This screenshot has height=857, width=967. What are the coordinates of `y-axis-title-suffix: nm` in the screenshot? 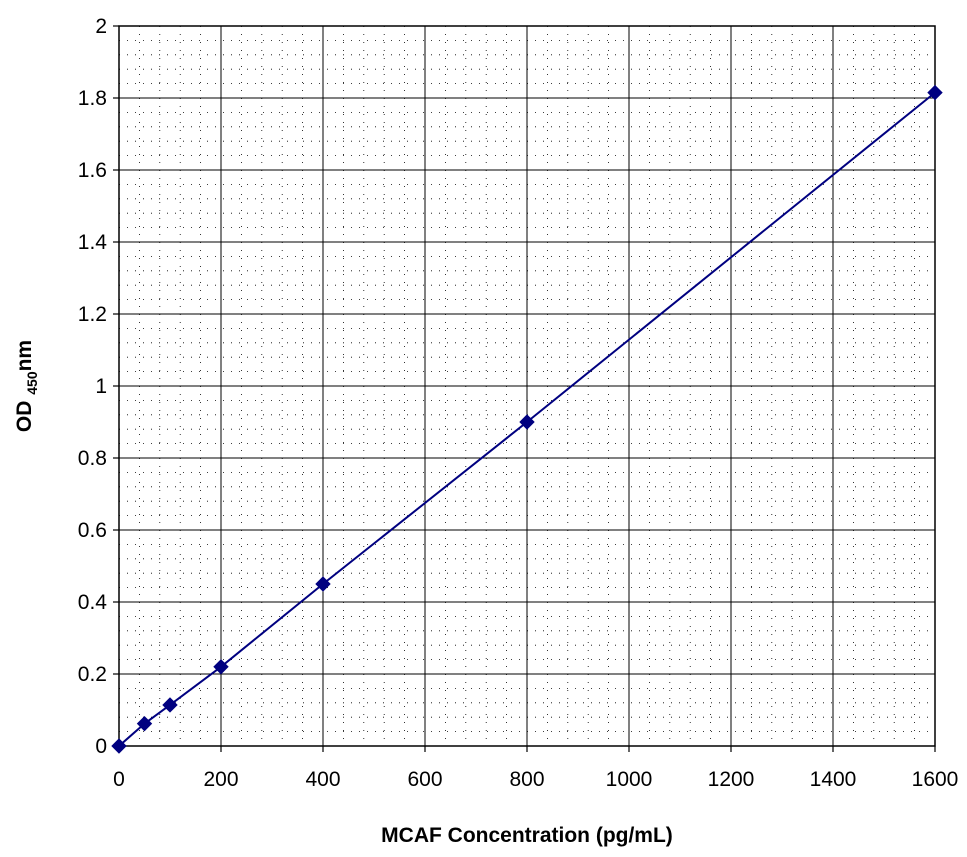 It's located at (24, 356).